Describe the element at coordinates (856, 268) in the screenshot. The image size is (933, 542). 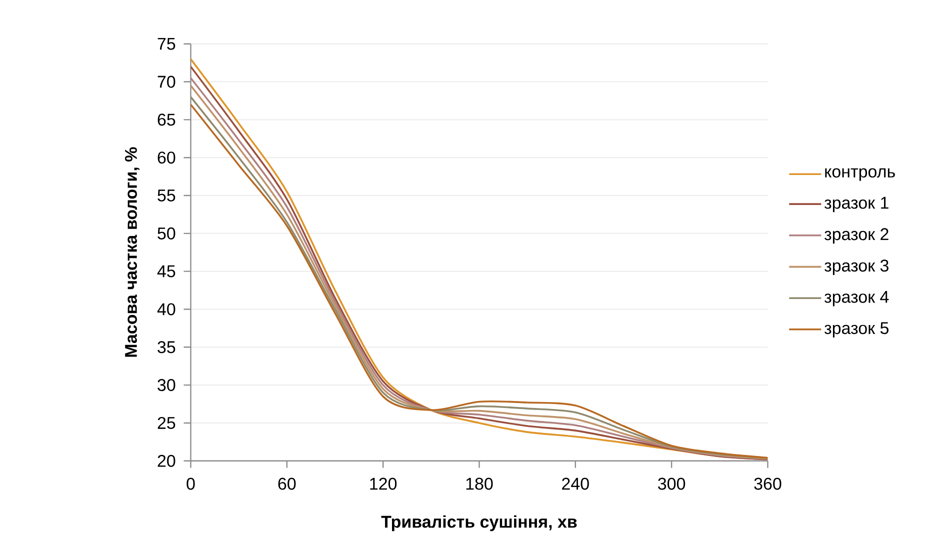
I see `legend-label: зразок 3` at that location.